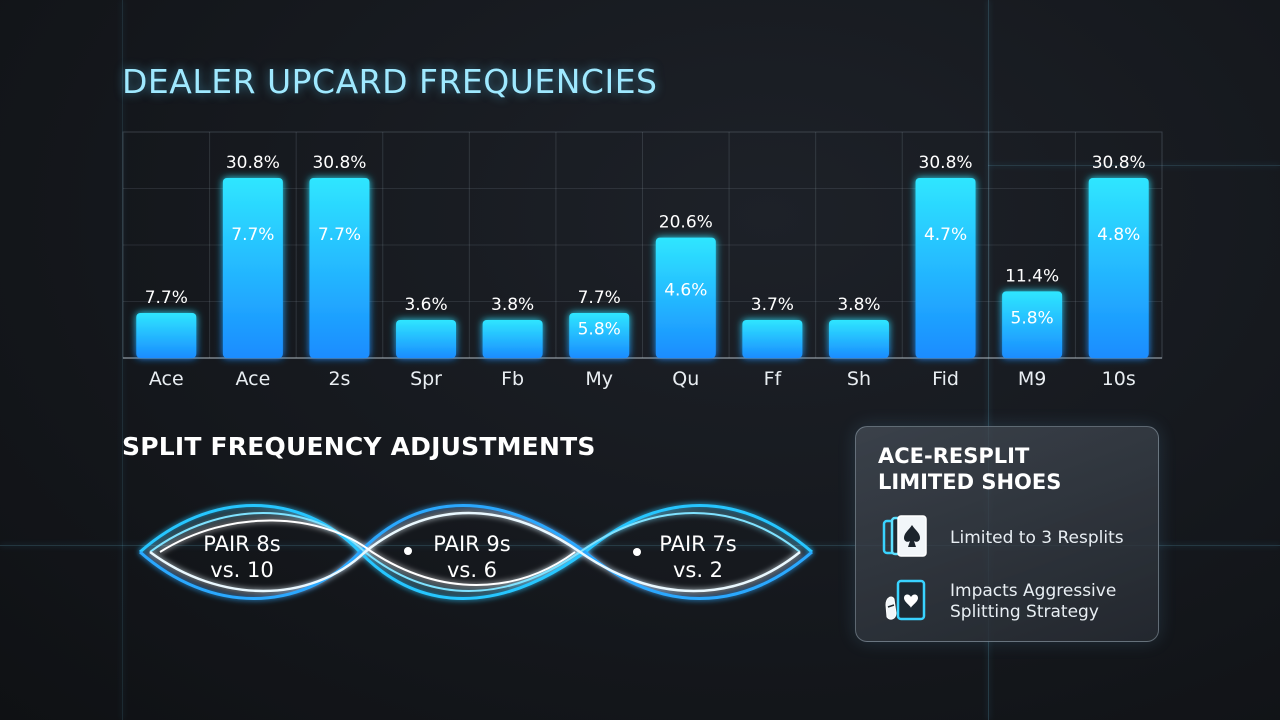  Describe the element at coordinates (698, 557) in the screenshot. I see `pair-label-3: PAIR 7s vs. 2` at that location.